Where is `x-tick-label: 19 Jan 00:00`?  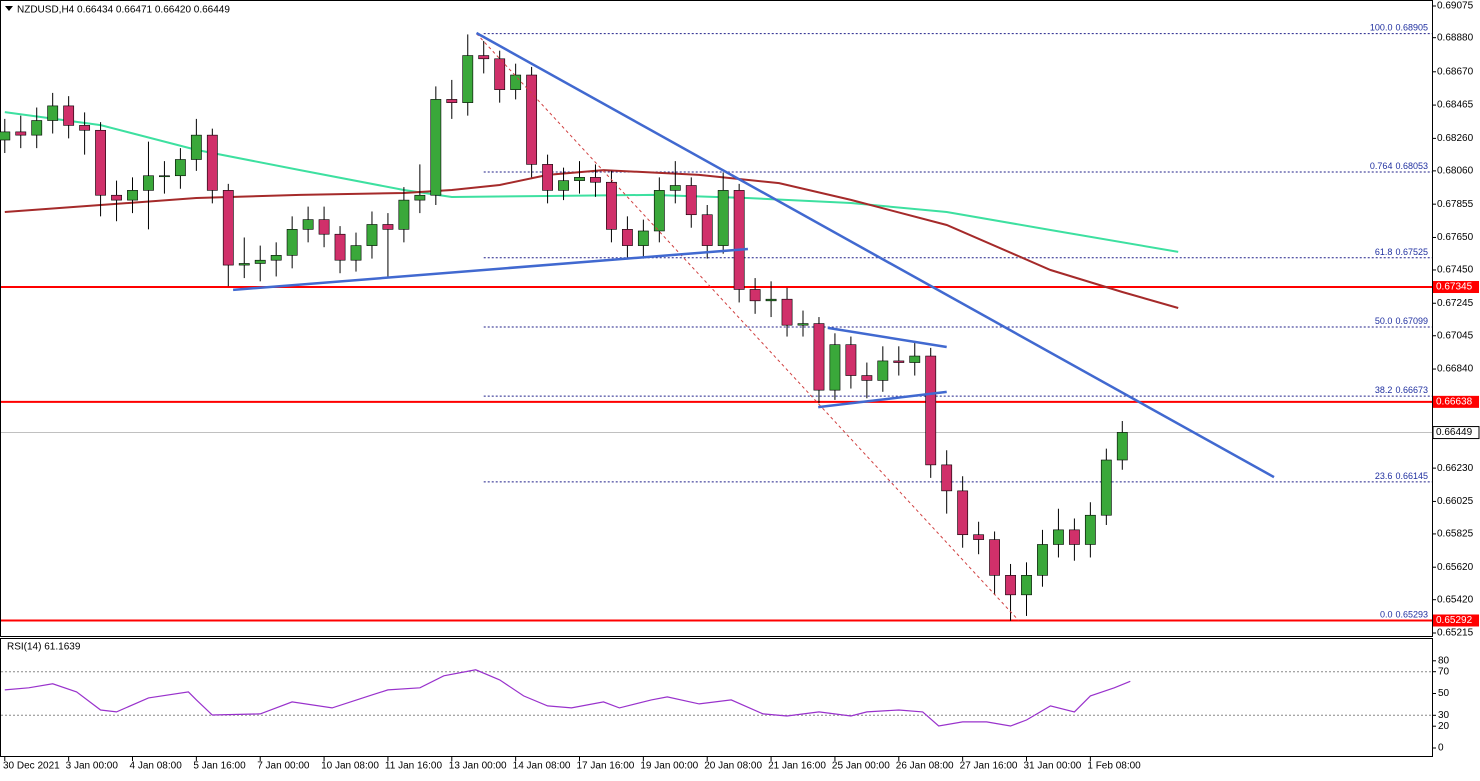 x-tick-label: 19 Jan 00:00 is located at coordinates (669, 766).